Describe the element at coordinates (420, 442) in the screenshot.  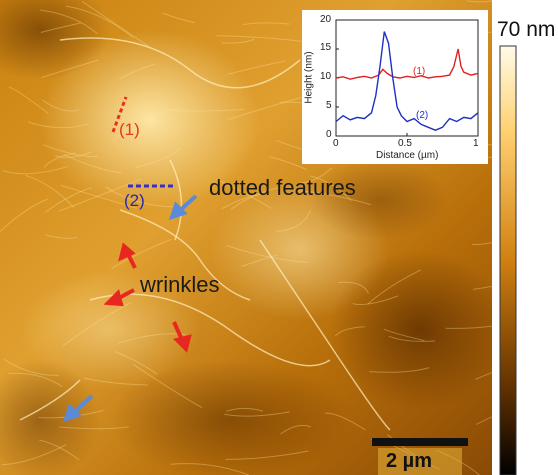
I see `scale-bar` at that location.